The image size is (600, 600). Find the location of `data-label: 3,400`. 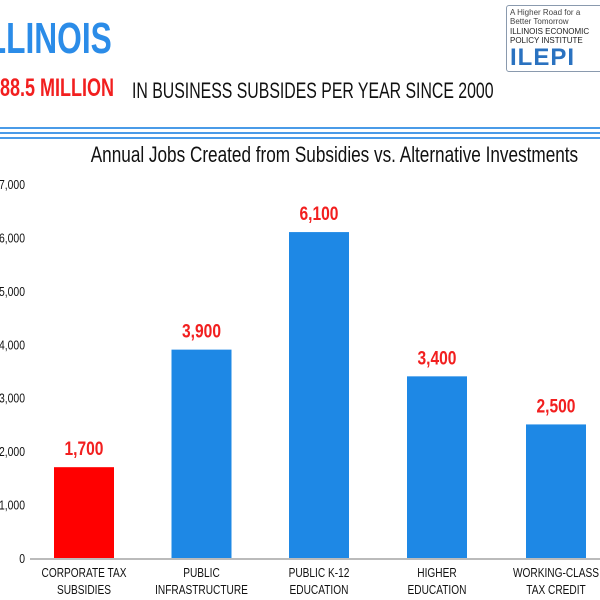

data-label: 3,400 is located at coordinates (437, 358).